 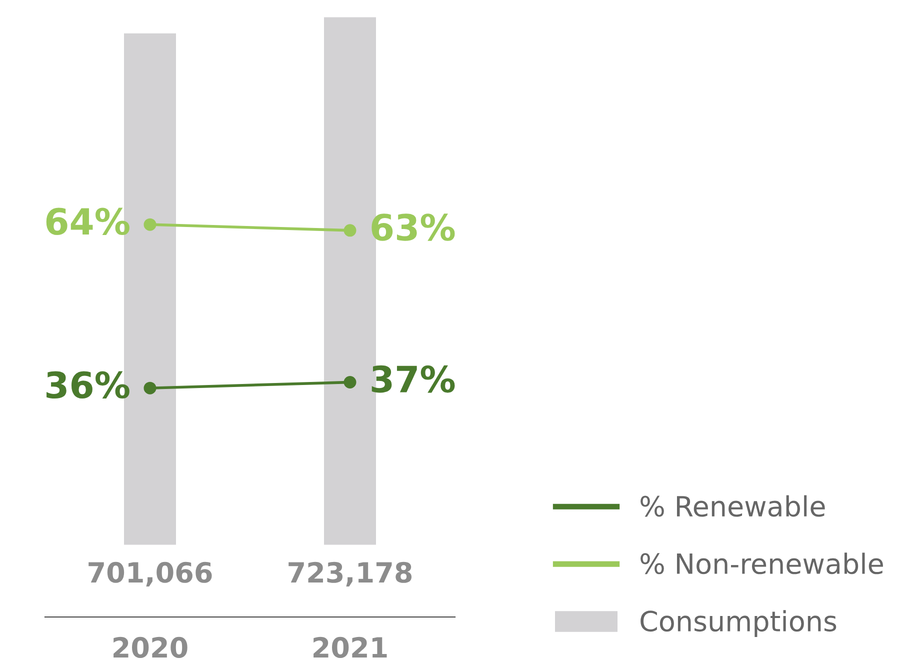 What do you see at coordinates (350, 647) in the screenshot?
I see `x-tick-label: 2021` at bounding box center [350, 647].